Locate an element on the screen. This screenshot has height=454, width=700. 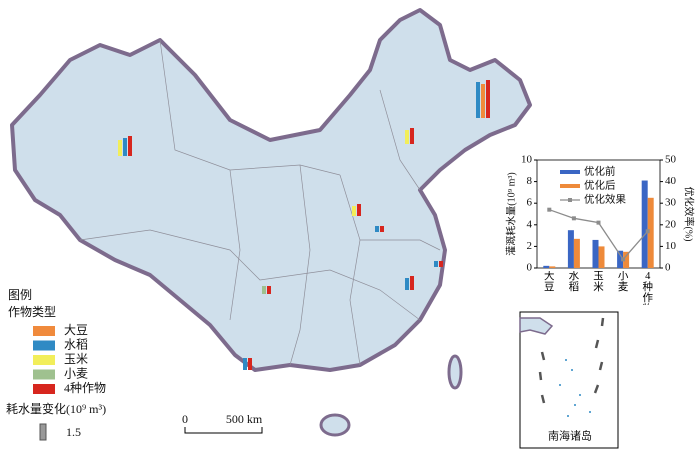
x-tick-label-text: 大豆 is located at coordinates (549, 282).